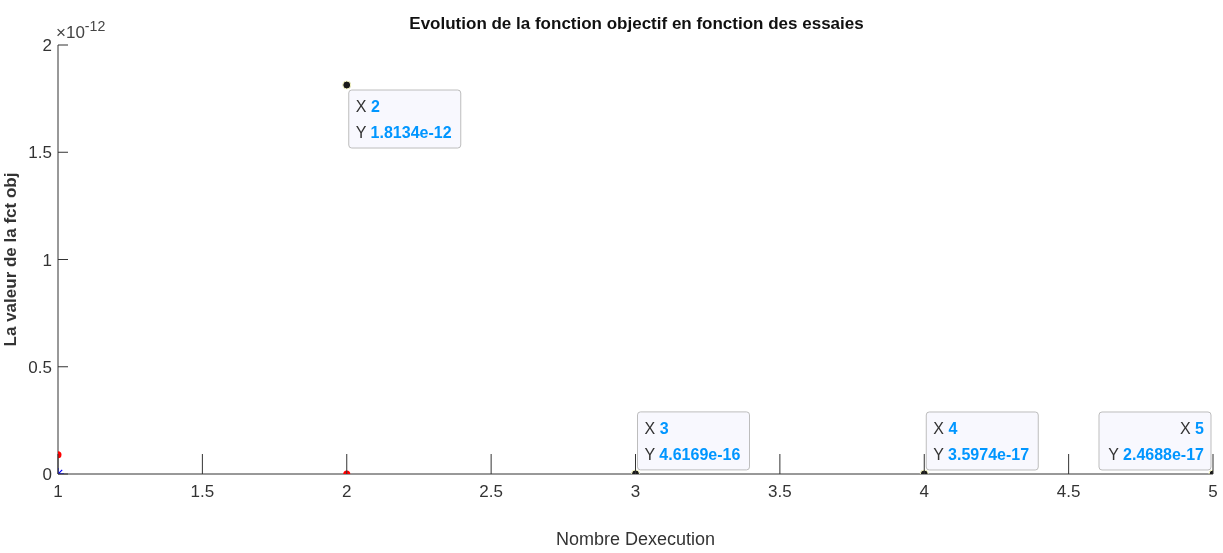  I want to click on annotation: X 3, so click(656, 428).